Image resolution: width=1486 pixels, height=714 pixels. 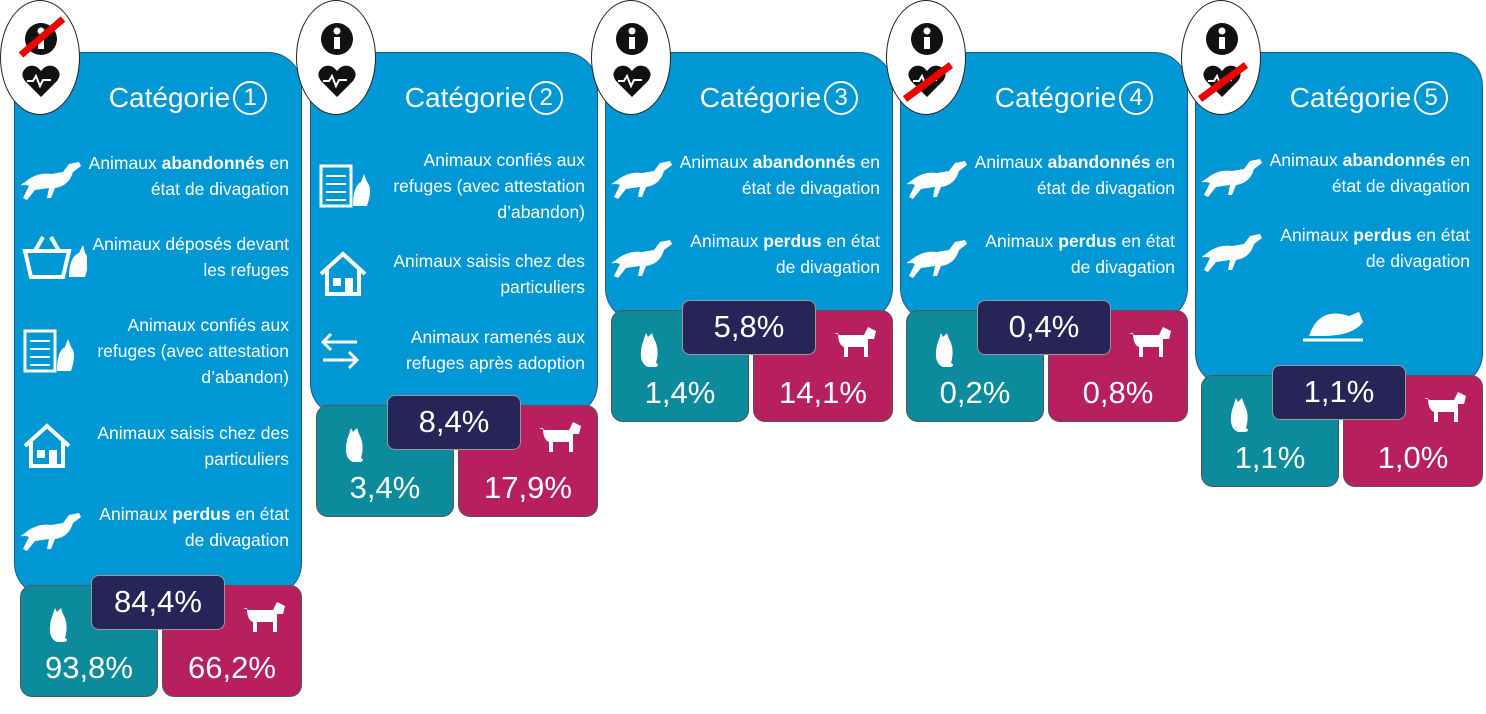 I want to click on item: Animaux déposés devant les refuges, so click(x=152, y=257).